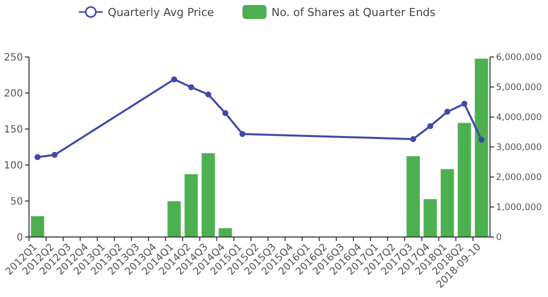  Describe the element at coordinates (519, 148) in the screenshot. I see `y2-tick-label: 3,000,000` at that location.